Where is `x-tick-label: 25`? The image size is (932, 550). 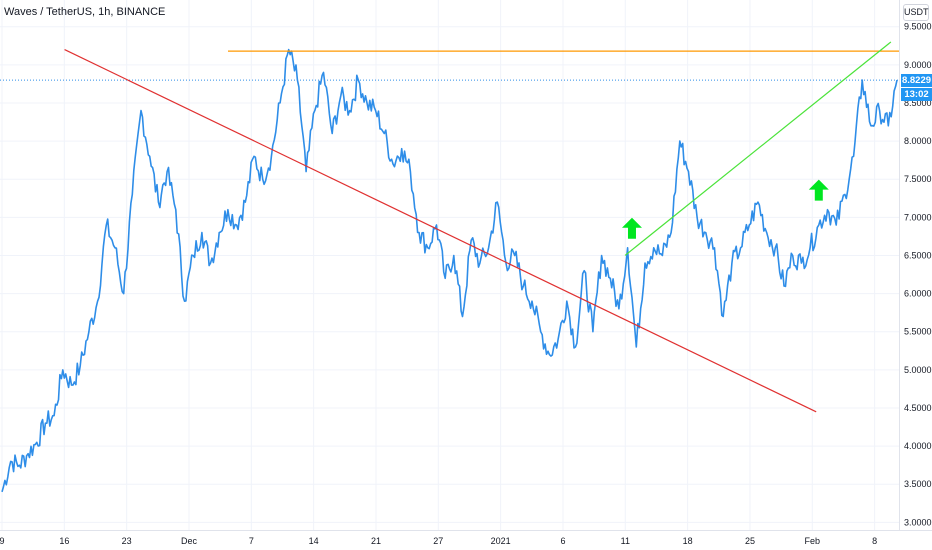
x-tick-label: 25 is located at coordinates (750, 541).